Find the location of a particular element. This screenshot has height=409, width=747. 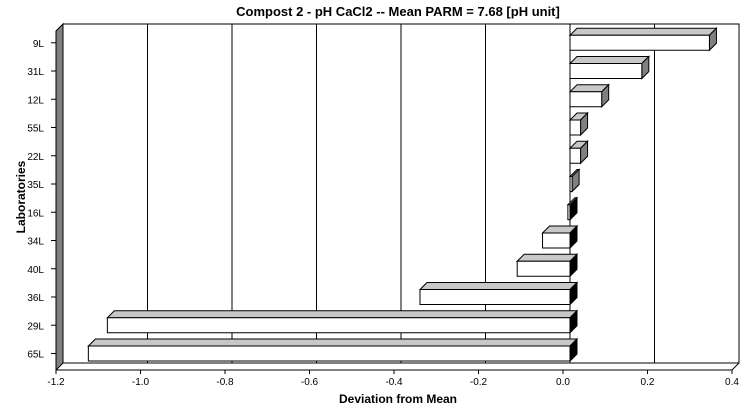

floor-edge is located at coordinates (735, 366).